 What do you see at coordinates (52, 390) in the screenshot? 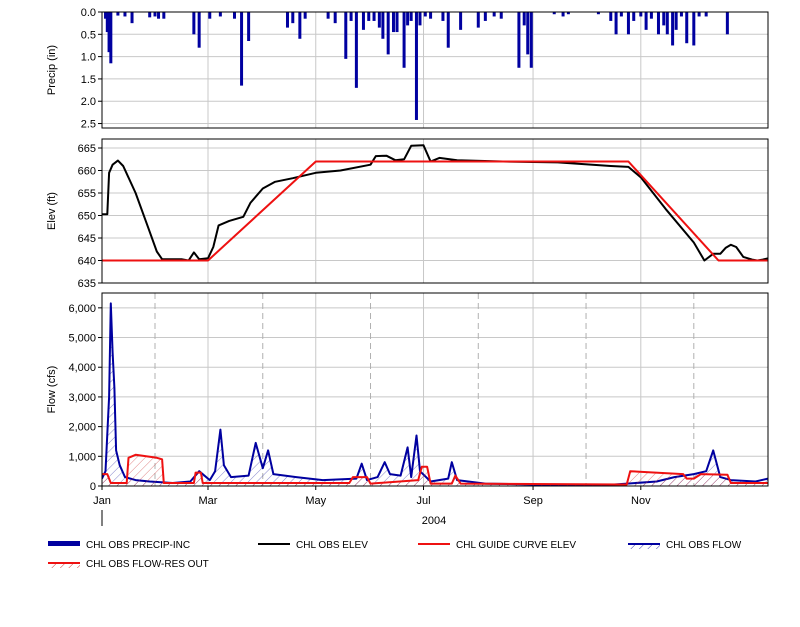
I see `flow-ylabel: Flow (cfs)` at bounding box center [52, 390].